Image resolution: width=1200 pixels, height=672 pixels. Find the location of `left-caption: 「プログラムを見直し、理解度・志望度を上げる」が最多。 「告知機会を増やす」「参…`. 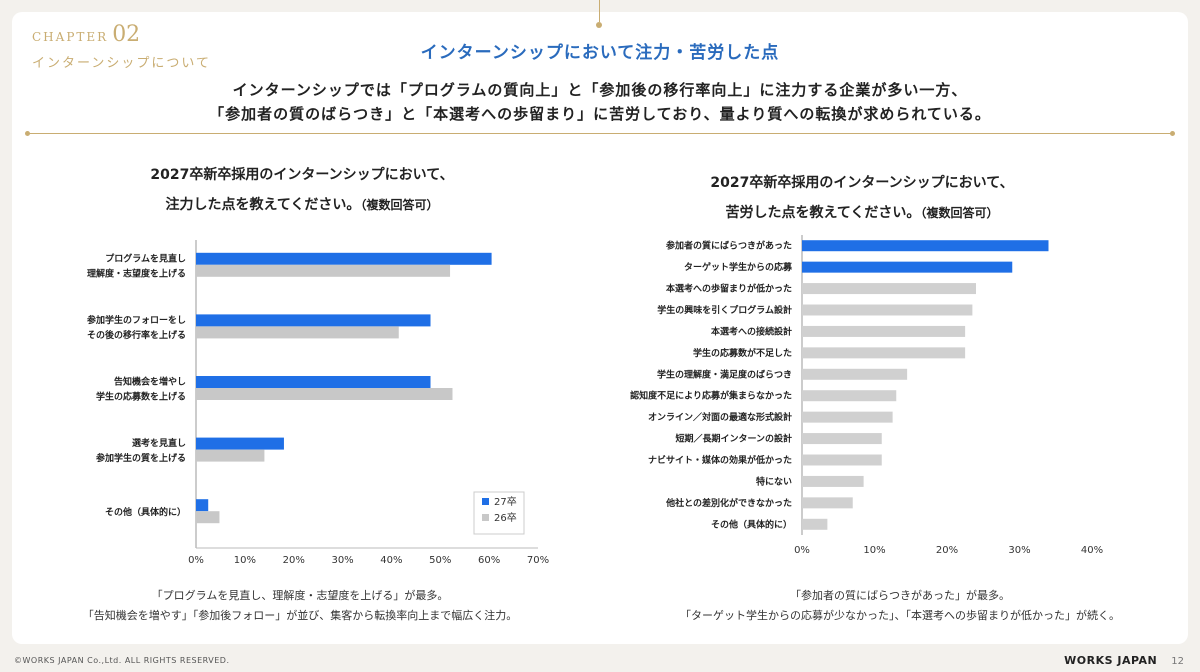

left-caption: 「プログラムを見直し、理解度・志望度を上げる」が最多。 「告知機会を増やす」「参… is located at coordinates (300, 606).